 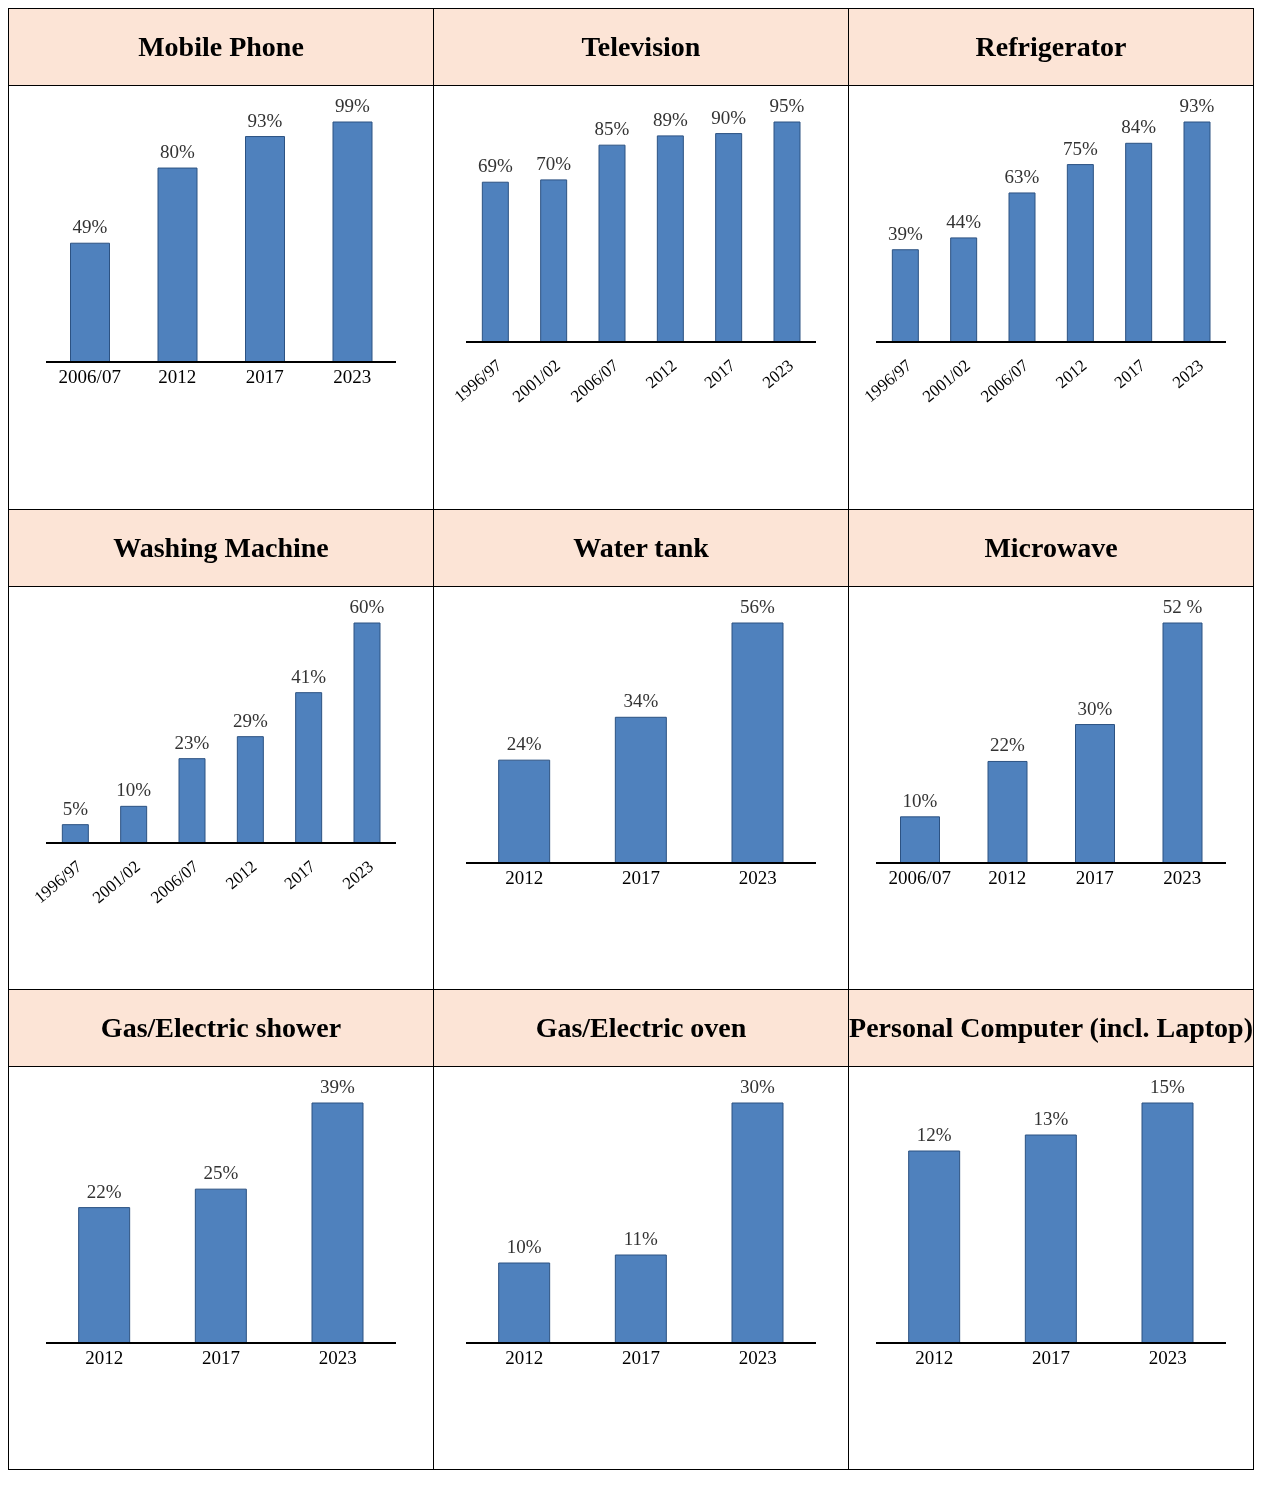 What do you see at coordinates (221, 1028) in the screenshot?
I see `chart-title: Gas/Electric shower` at bounding box center [221, 1028].